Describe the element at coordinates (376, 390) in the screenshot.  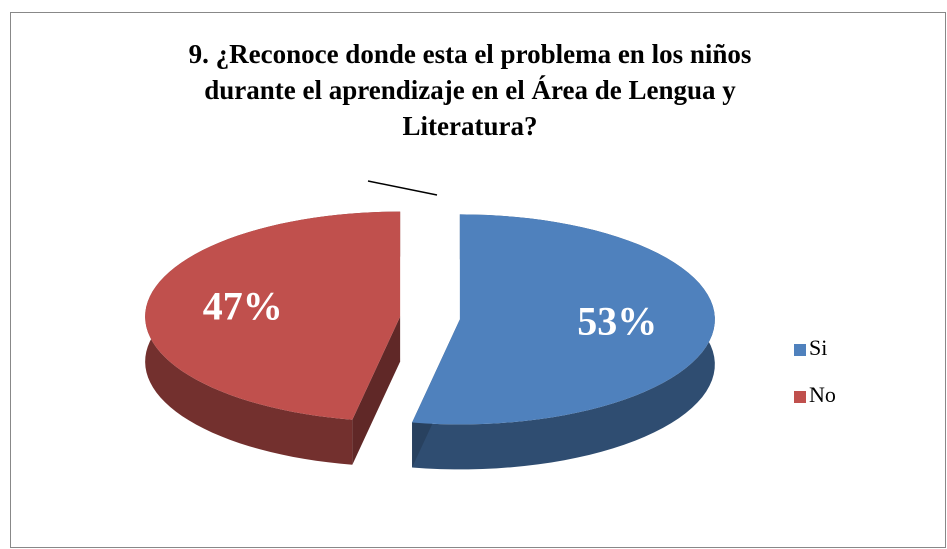
I see `slice-edge` at that location.